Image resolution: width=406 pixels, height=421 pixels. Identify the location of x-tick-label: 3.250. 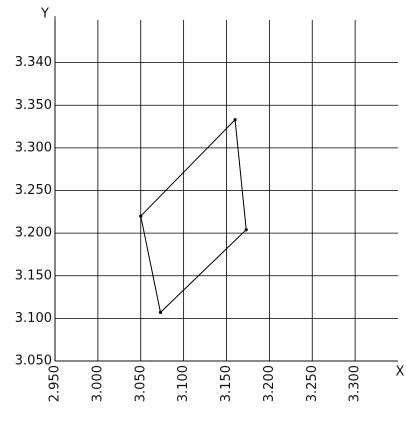
(312, 383).